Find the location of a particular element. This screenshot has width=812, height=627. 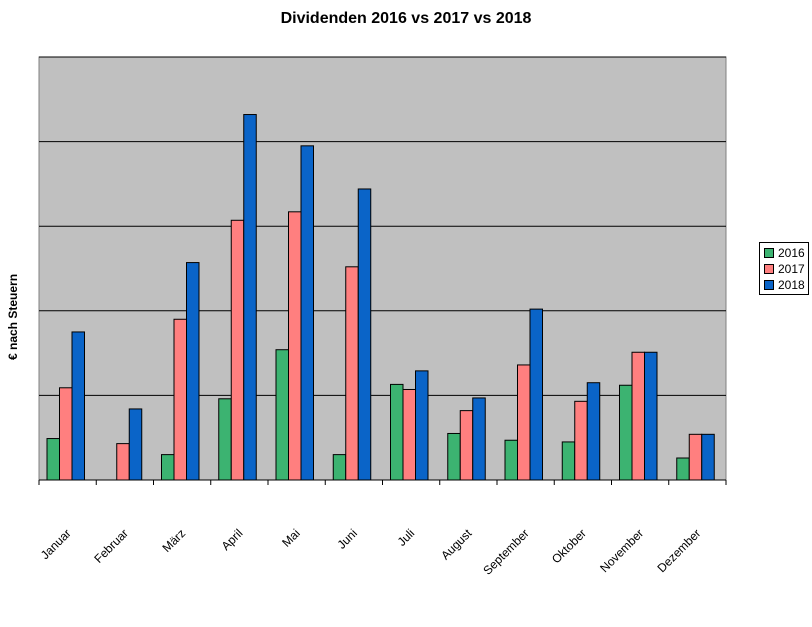

legend-item-2017: 2017 is located at coordinates (786, 269).